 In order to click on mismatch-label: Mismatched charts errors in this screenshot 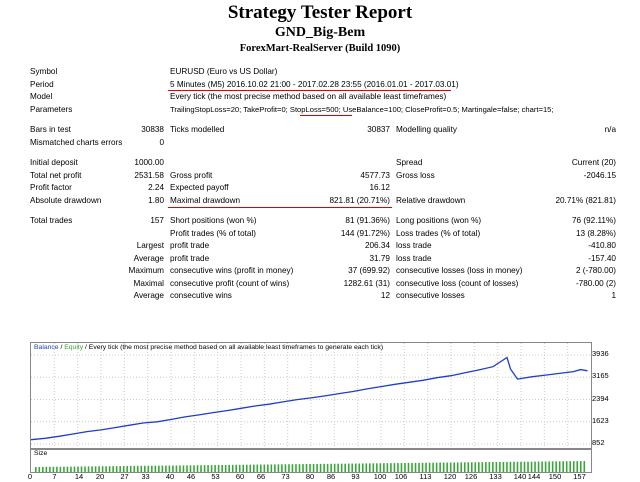, I will do `click(76, 142)`.